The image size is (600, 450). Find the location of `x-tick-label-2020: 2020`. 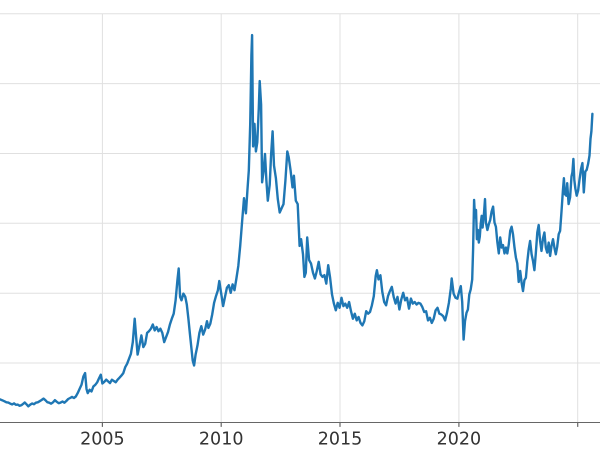

x-tick-label-2020: 2020 is located at coordinates (459, 440).